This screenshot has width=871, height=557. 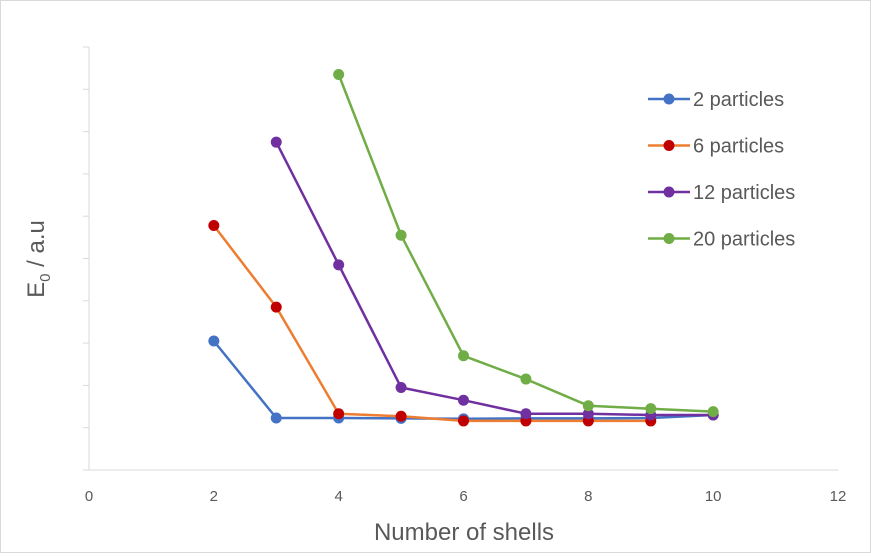 I want to click on x-axis-tick-labels: 0 2 4 6 8 10 12, so click(x=466, y=496).